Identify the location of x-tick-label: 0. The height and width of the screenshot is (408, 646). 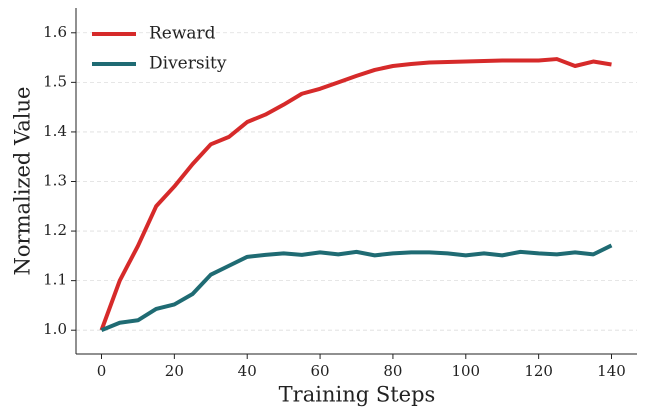
(102, 371).